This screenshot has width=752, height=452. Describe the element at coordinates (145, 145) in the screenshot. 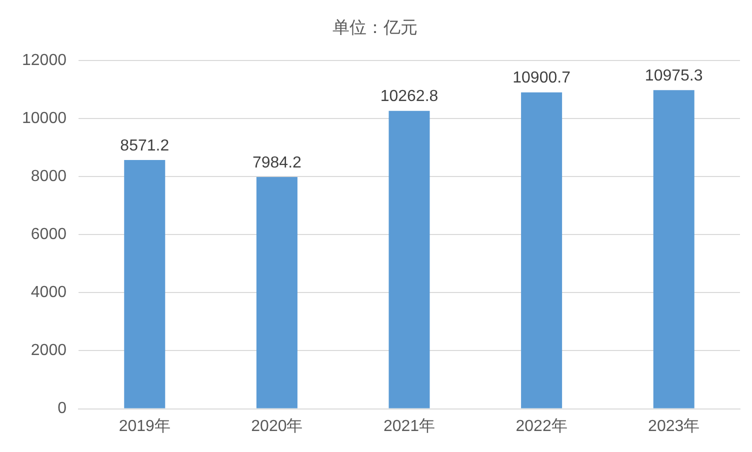

I see `data-label: 8571.2` at that location.